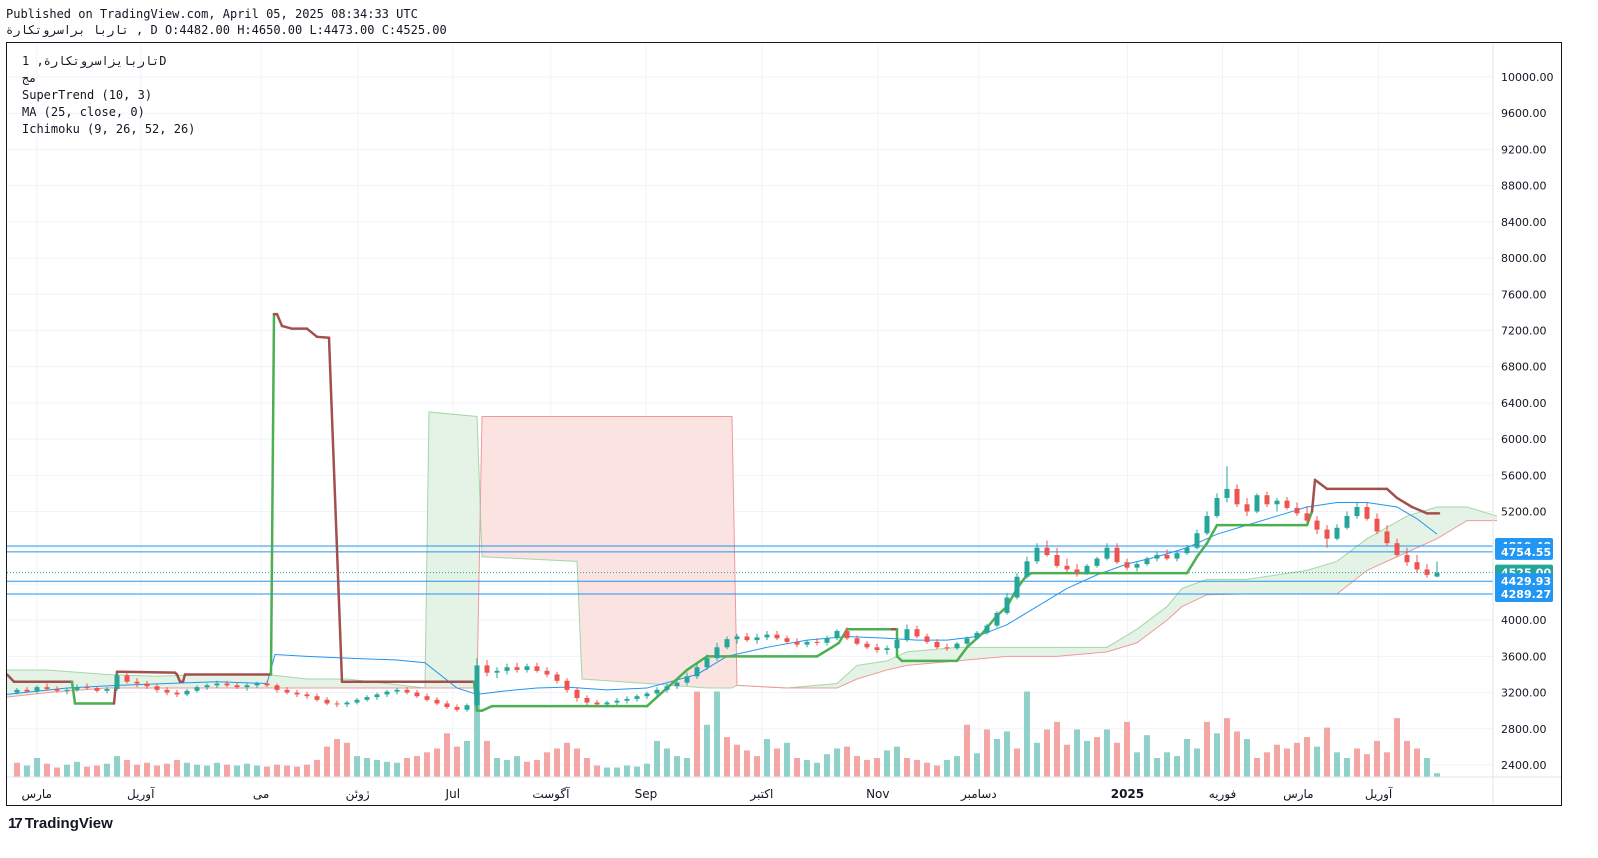  What do you see at coordinates (551, 794) in the screenshot?
I see `time-tick-label: آگوست` at bounding box center [551, 794].